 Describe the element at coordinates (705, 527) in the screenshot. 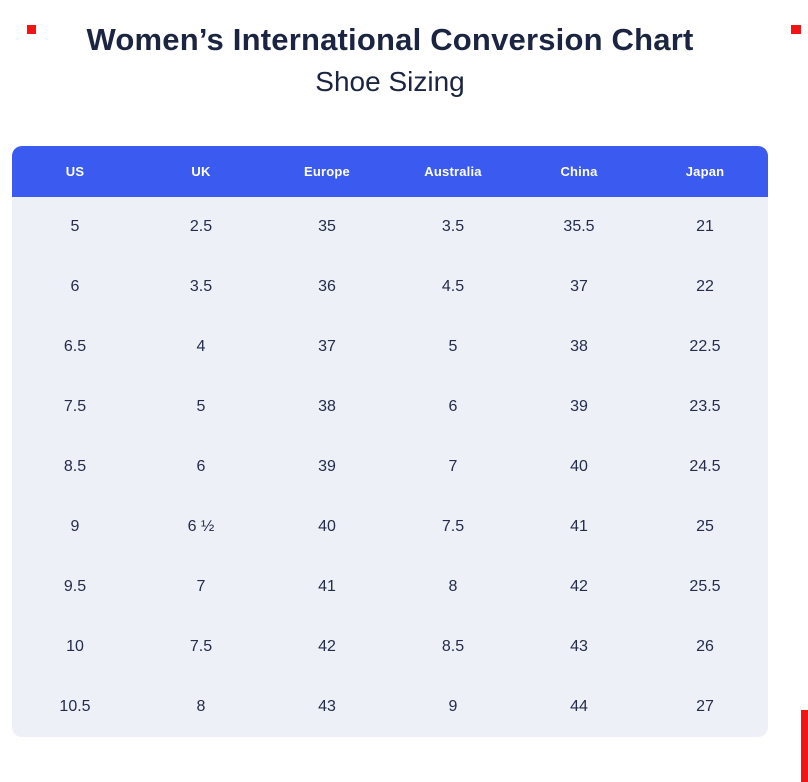

I see `table-cell: 25` at that location.